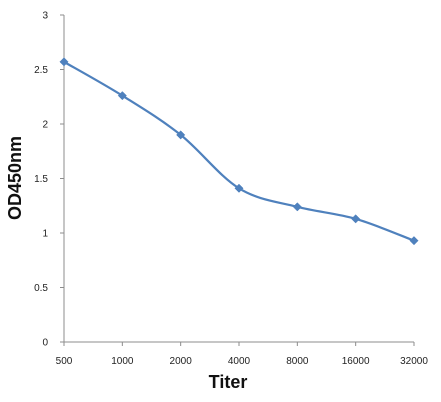 The image size is (441, 402). What do you see at coordinates (122, 361) in the screenshot?
I see `x-tick-label: 1000` at bounding box center [122, 361].